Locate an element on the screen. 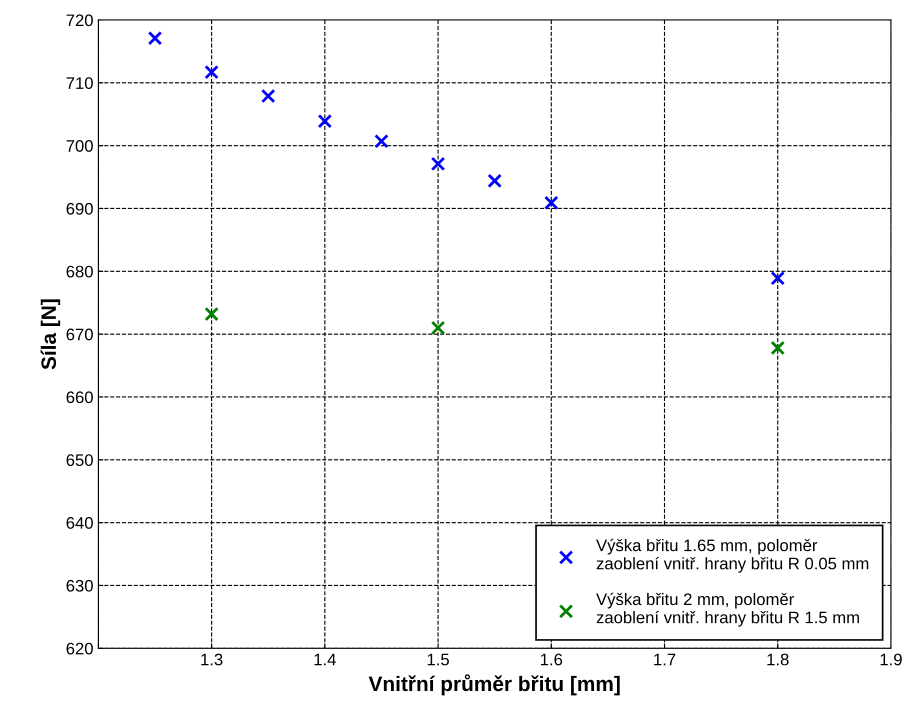 This screenshot has height=714, width=911. x-tick-label: 1.3 is located at coordinates (211, 660).